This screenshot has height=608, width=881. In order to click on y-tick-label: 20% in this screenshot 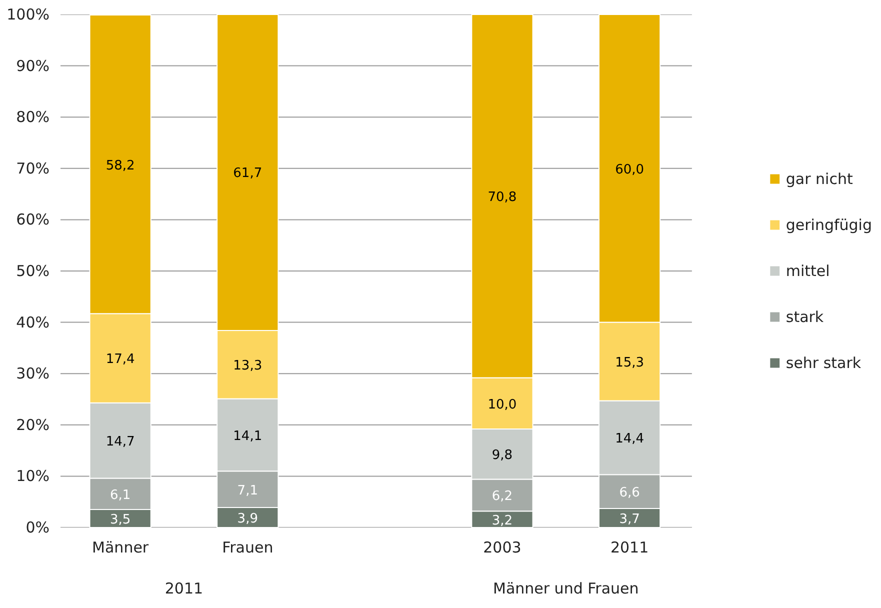, I will do `click(33, 425)`.